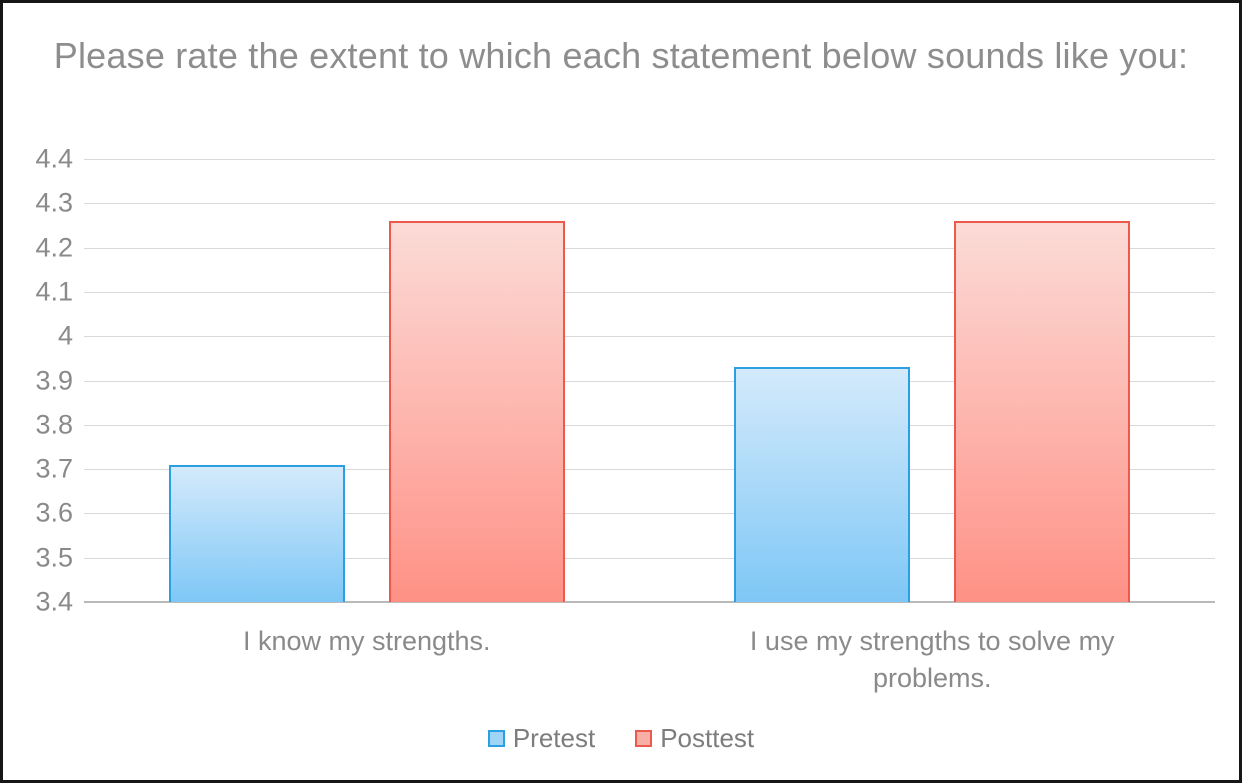  Describe the element at coordinates (496, 738) in the screenshot. I see `legend-swatch-pretest` at that location.